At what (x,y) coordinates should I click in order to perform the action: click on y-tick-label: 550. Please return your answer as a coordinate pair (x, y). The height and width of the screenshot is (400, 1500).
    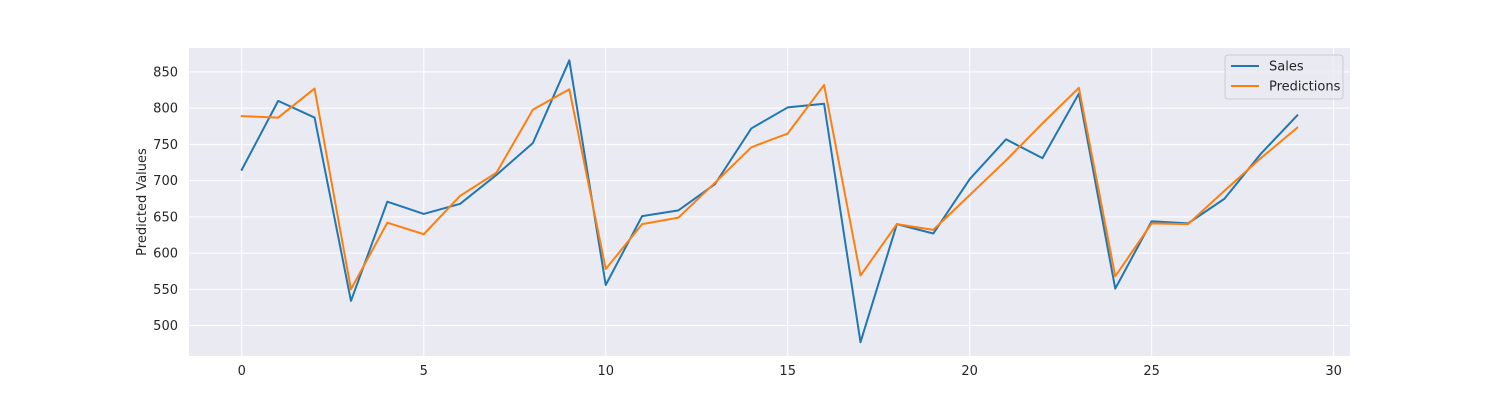
    Looking at the image, I should click on (165, 290).